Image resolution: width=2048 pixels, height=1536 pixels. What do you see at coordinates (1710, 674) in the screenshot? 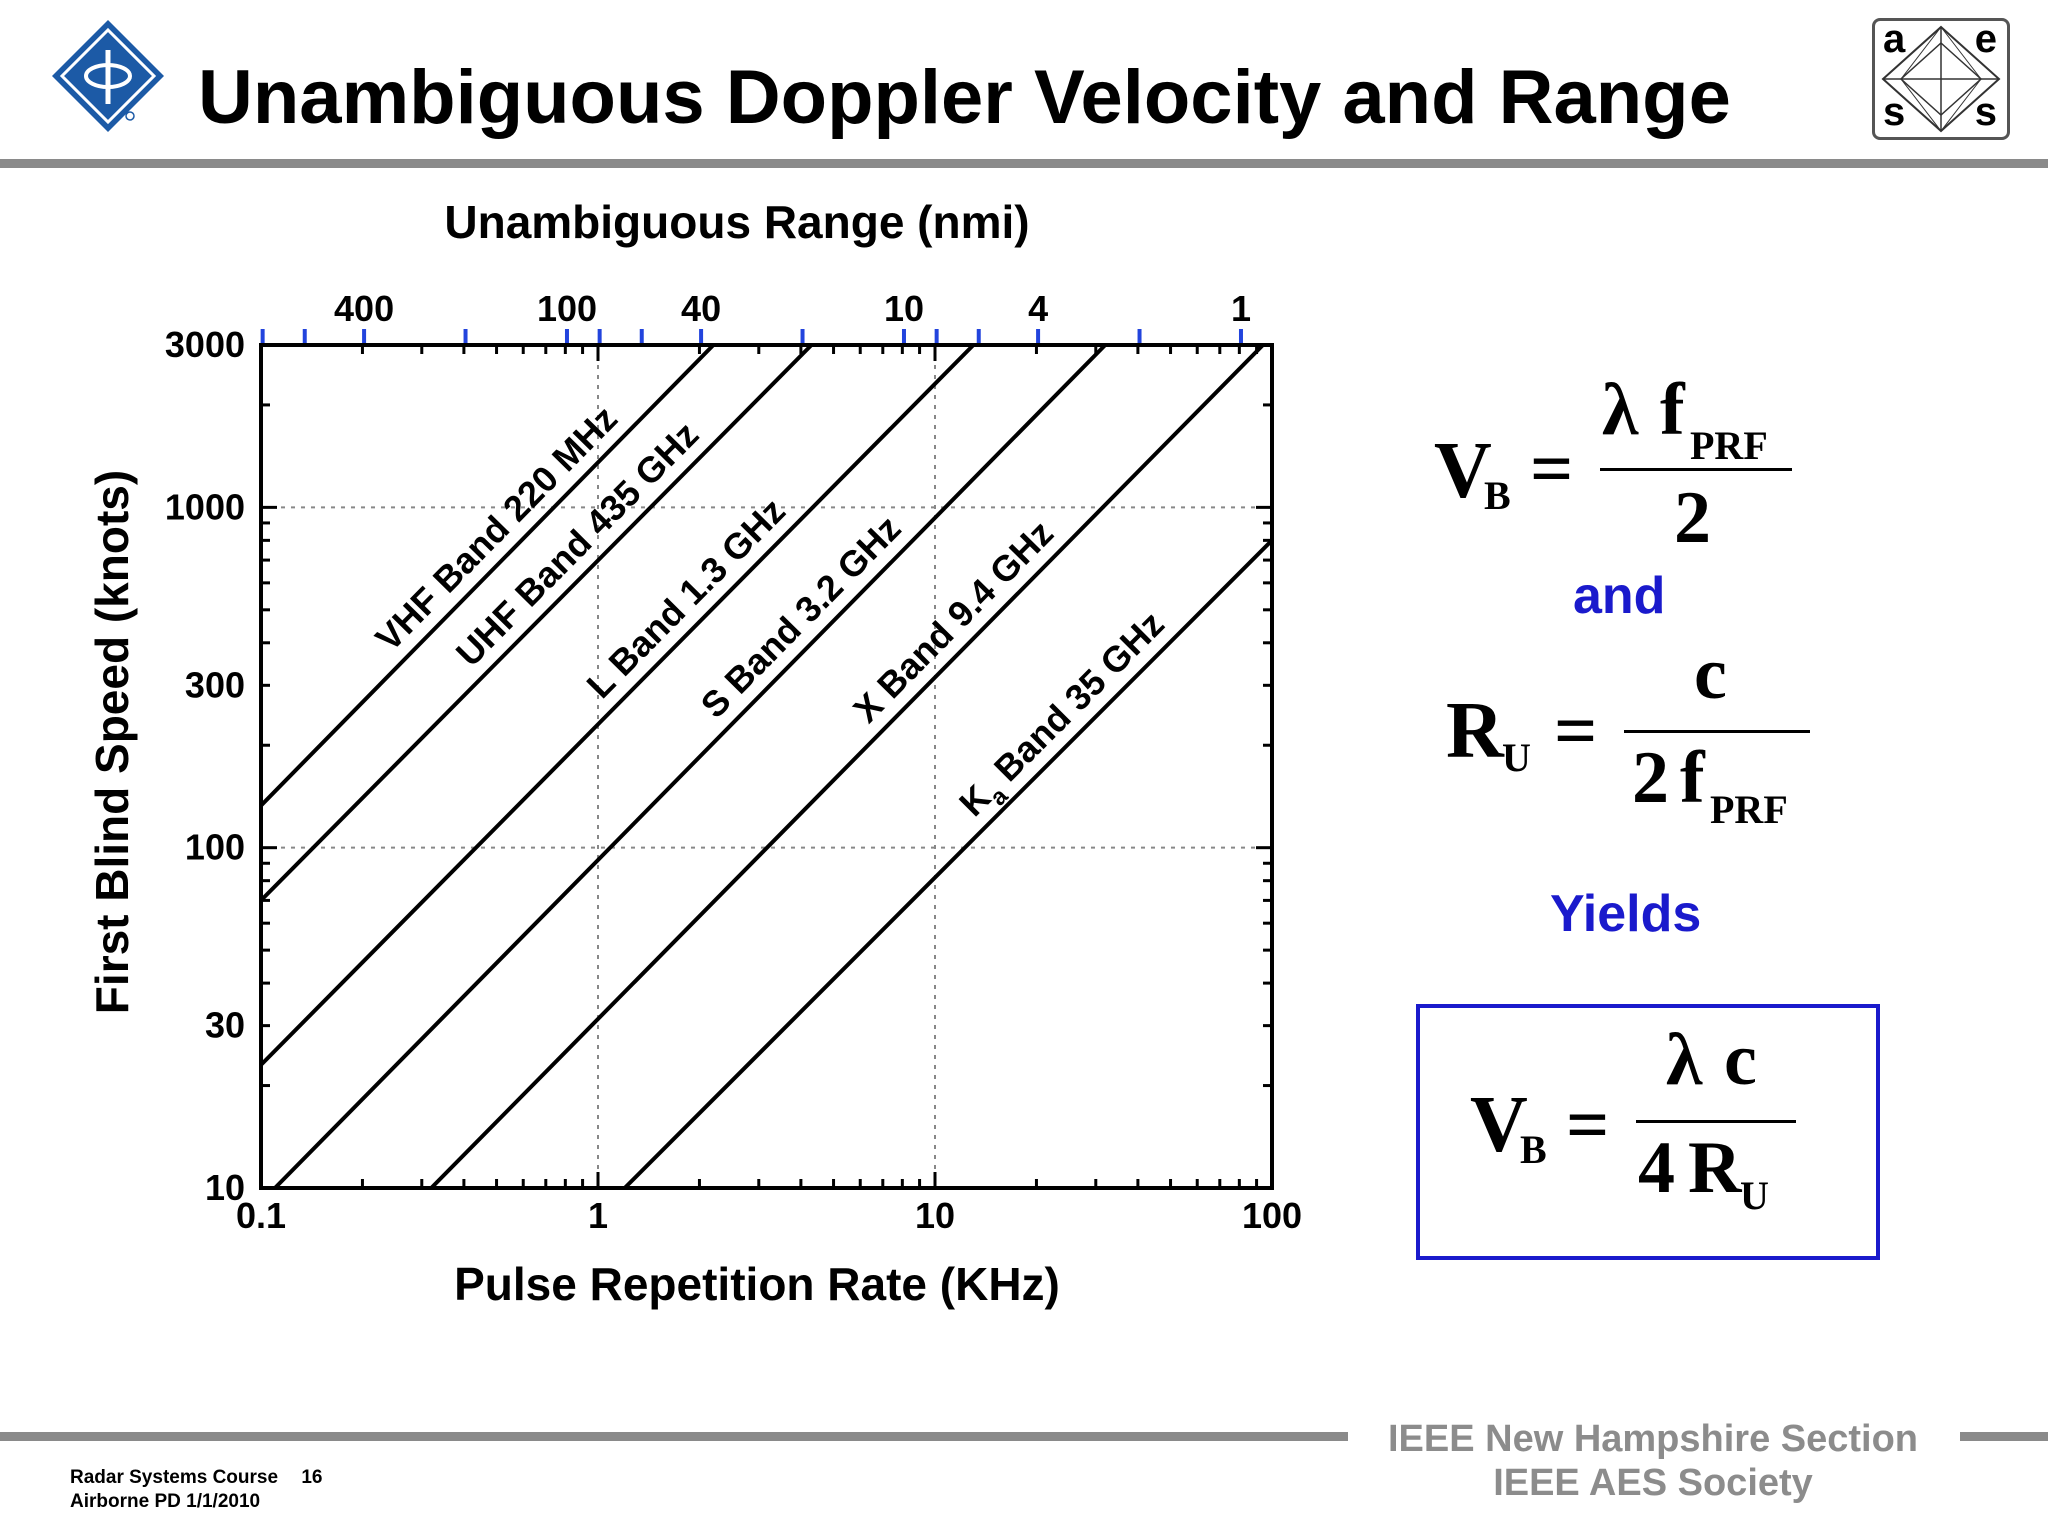
I see `c-symbol: c` at bounding box center [1710, 674].